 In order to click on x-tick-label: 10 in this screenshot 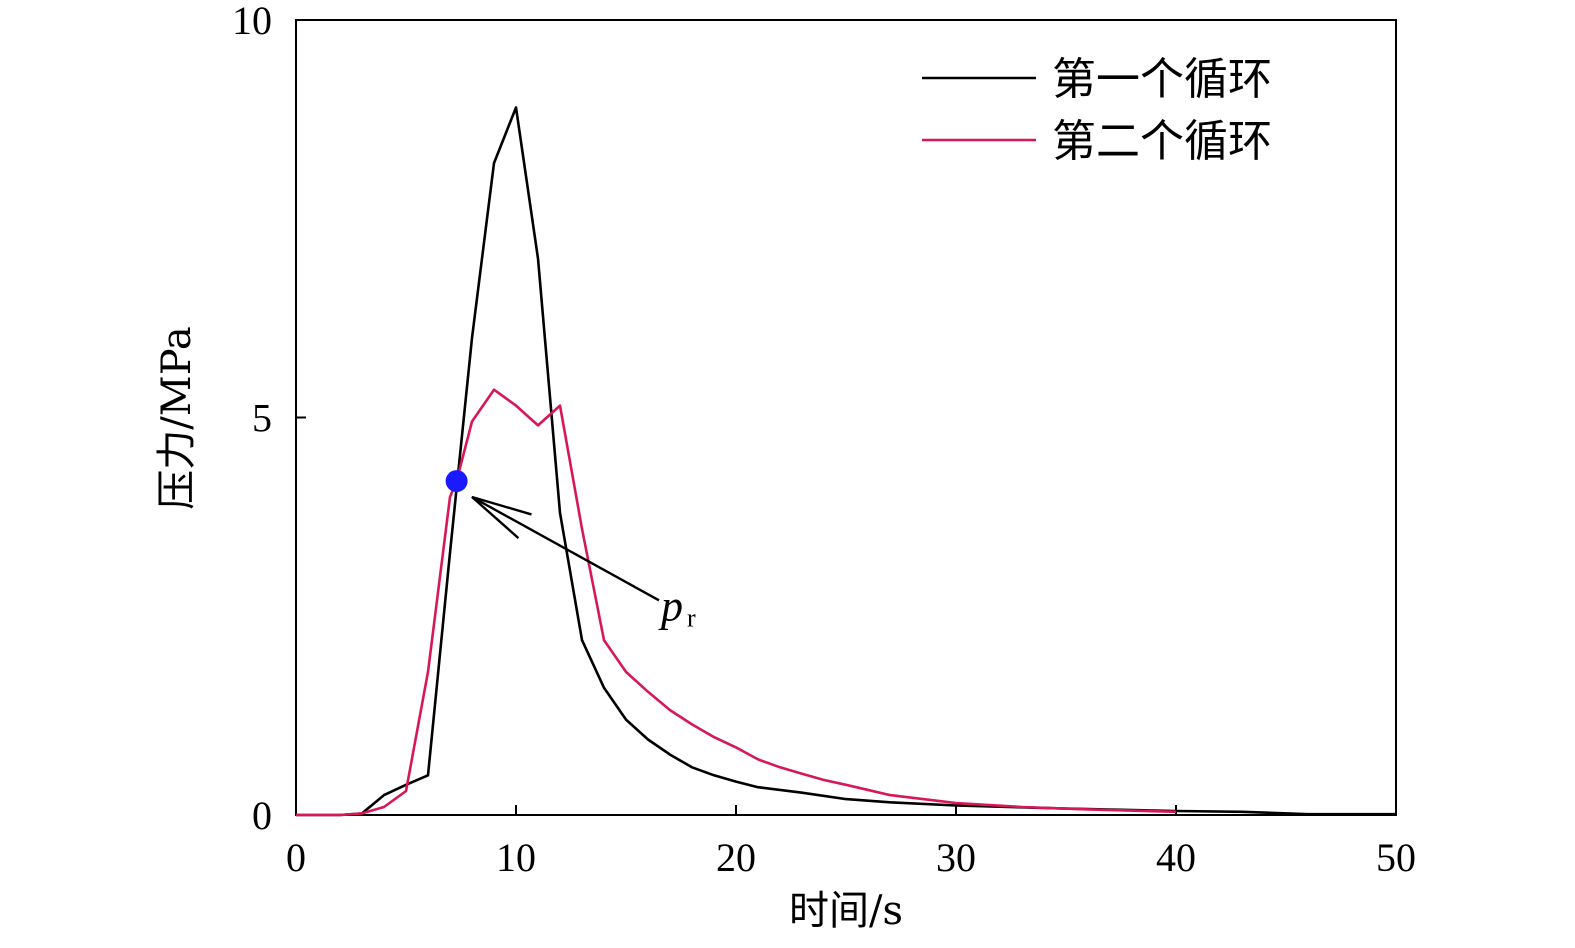, I will do `click(516, 857)`.